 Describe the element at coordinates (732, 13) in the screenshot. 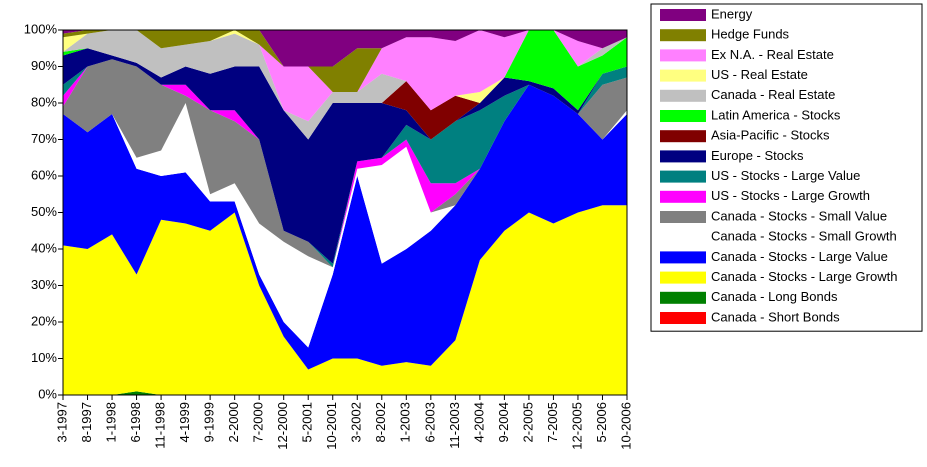

I see `legend-label: Energy` at that location.